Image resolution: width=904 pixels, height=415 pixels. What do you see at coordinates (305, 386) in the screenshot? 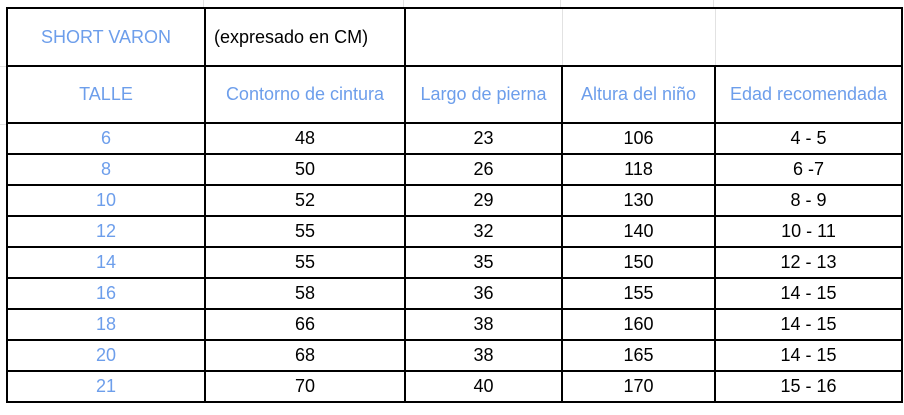
I see `cell-contorno: 70` at bounding box center [305, 386].